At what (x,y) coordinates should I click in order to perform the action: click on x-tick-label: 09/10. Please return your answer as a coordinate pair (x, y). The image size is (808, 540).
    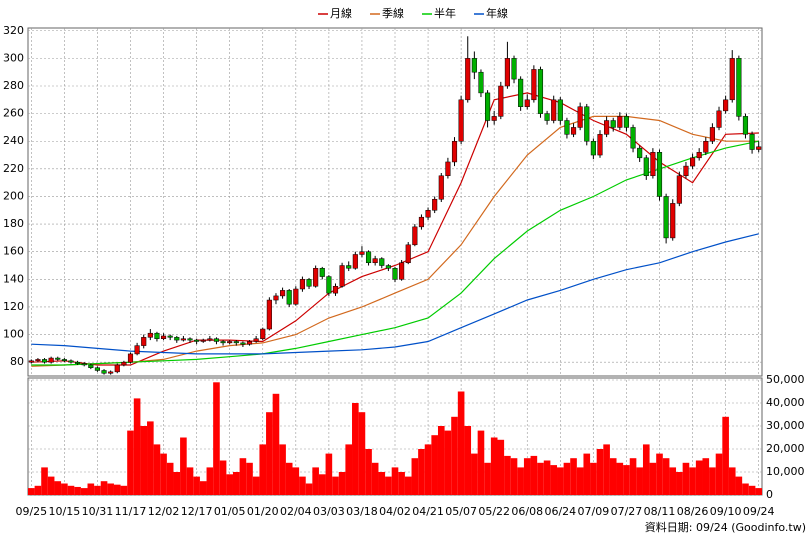
    Looking at the image, I should click on (726, 511).